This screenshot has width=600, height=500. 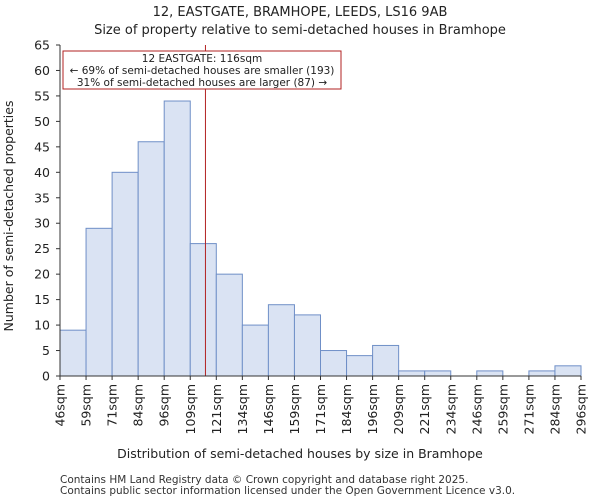 I want to click on bar-59sqm, so click(x=99, y=302).